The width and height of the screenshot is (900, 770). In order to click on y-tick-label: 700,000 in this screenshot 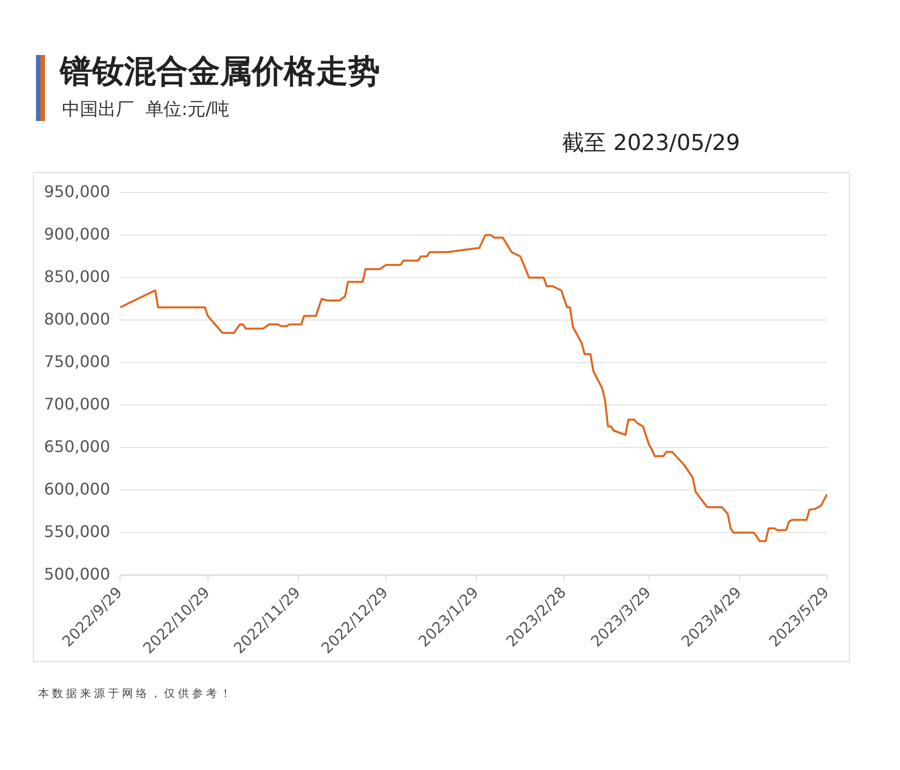, I will do `click(77, 404)`.